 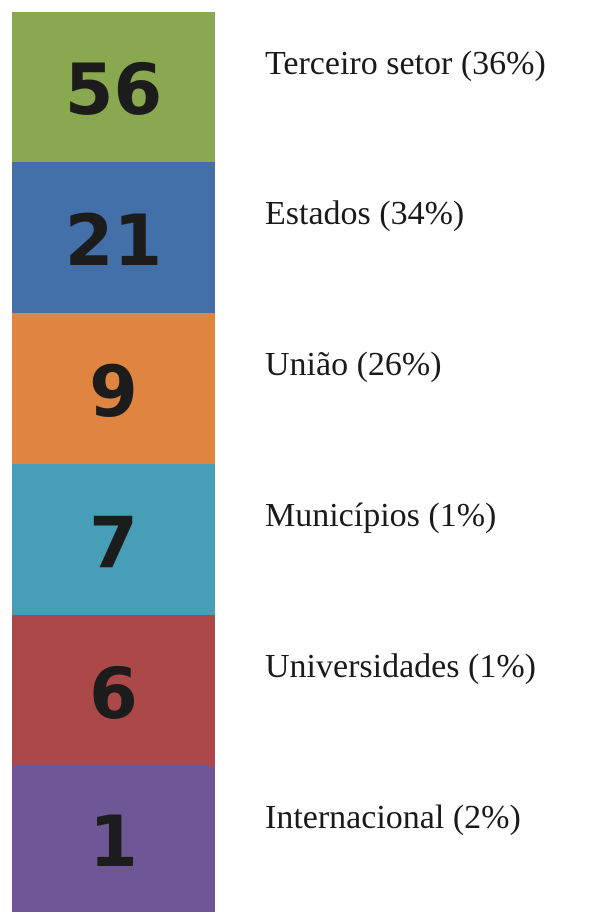 What do you see at coordinates (365, 213) in the screenshot?
I see `category-label: Estados (34%)` at bounding box center [365, 213].